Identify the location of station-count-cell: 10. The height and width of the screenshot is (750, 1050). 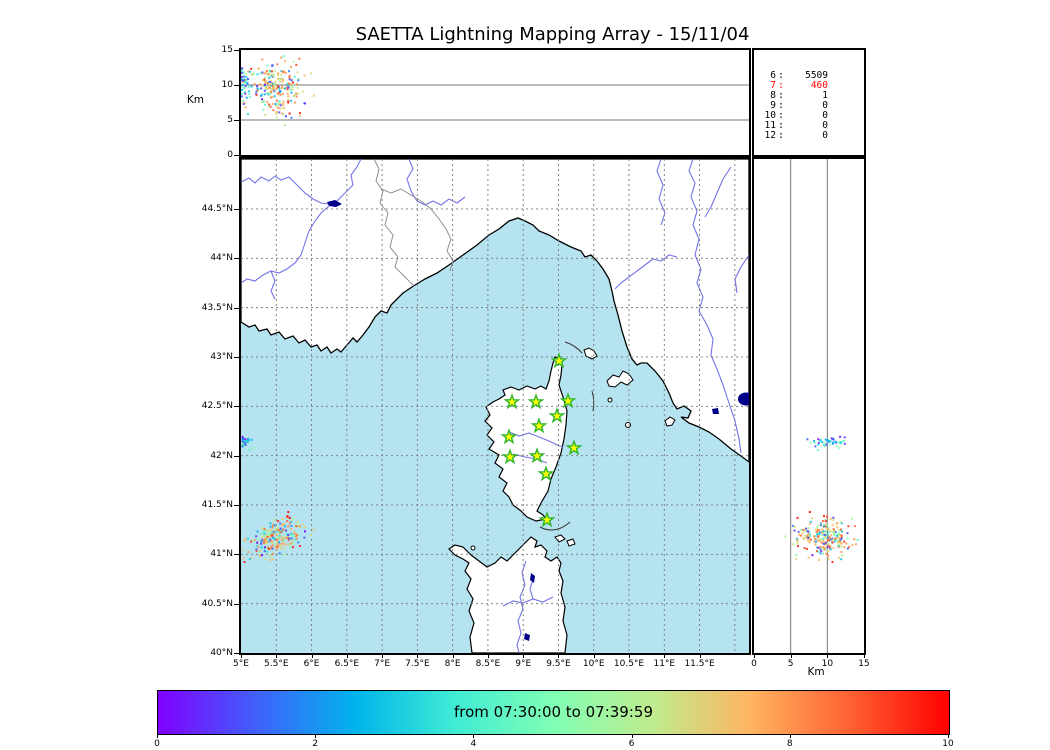
(770, 115).